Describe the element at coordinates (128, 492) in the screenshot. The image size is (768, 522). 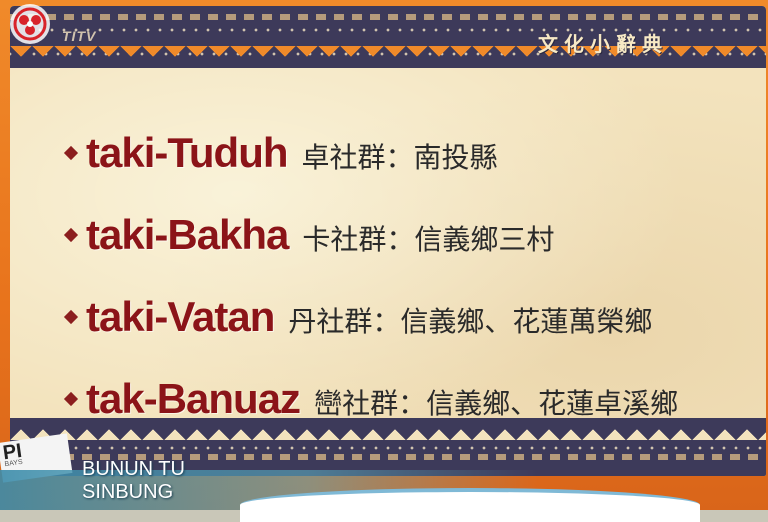
I see `caption-line-2: SINBUNG` at that location.